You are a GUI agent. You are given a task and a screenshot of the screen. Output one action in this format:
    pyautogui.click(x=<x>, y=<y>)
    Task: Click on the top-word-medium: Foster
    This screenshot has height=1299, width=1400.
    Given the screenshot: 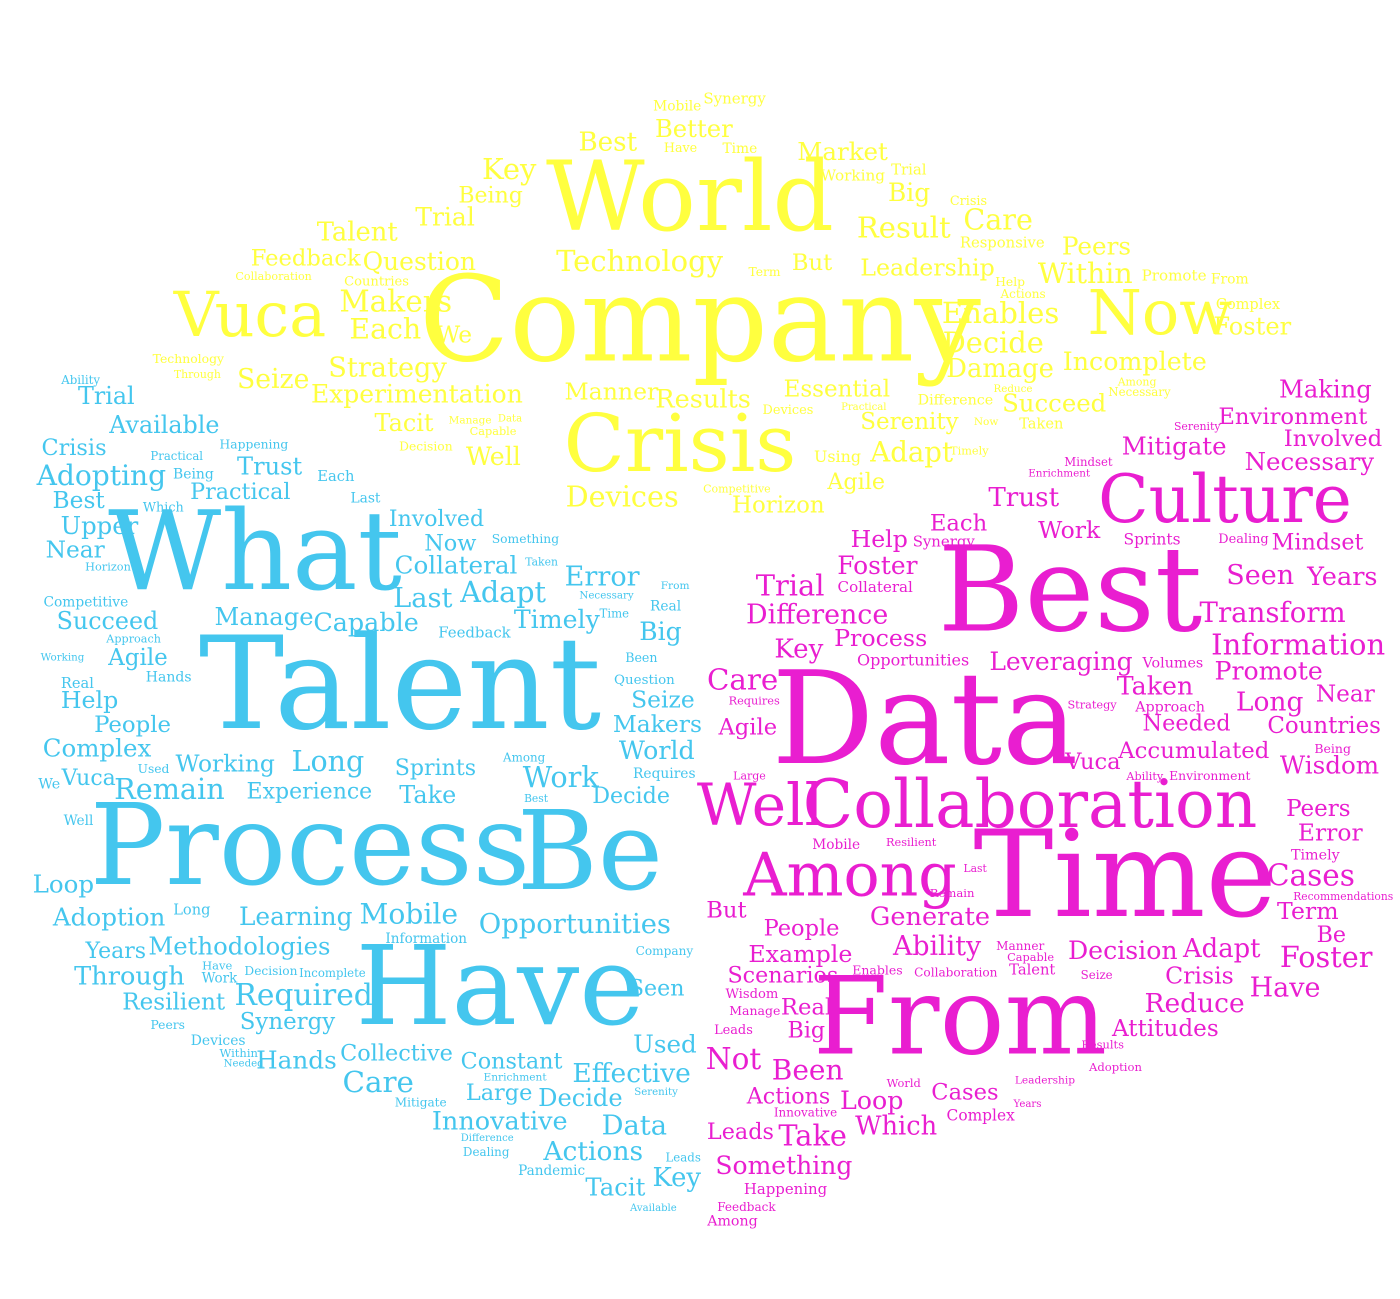 What is the action you would take?
    pyautogui.click(x=1252, y=327)
    